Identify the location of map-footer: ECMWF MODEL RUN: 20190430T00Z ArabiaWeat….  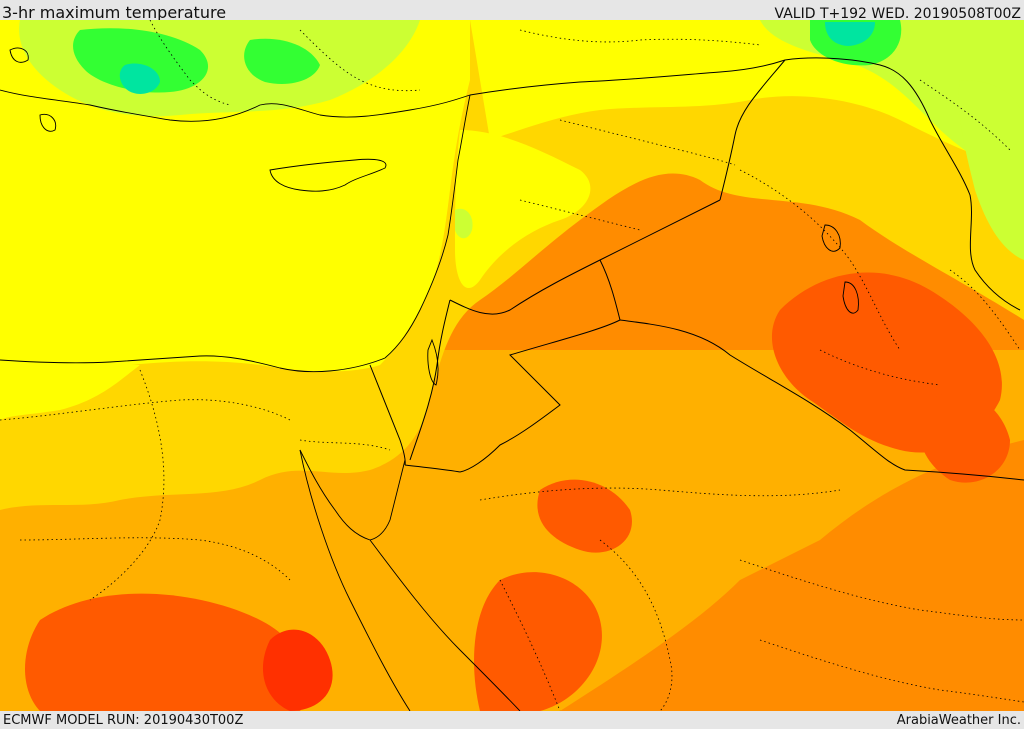
(512, 720).